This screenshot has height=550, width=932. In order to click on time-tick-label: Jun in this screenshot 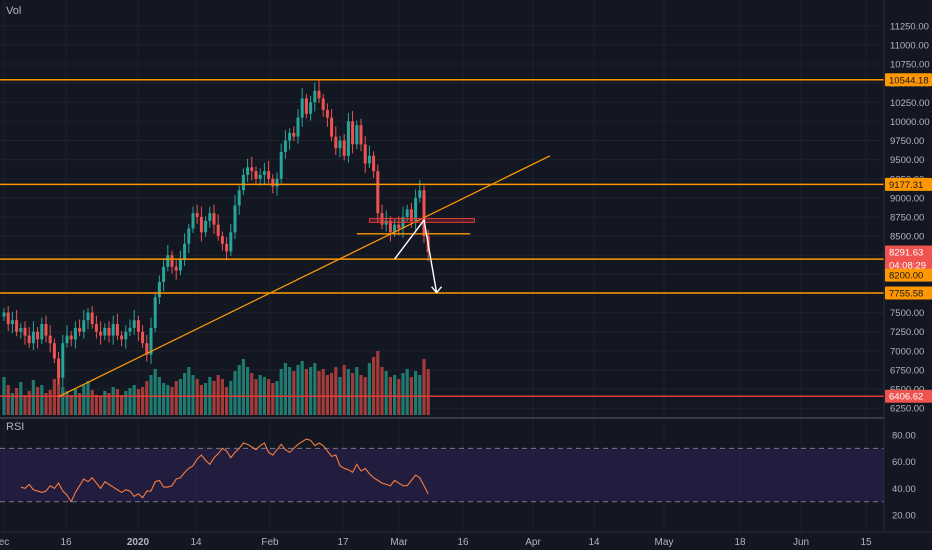, I will do `click(801, 542)`.